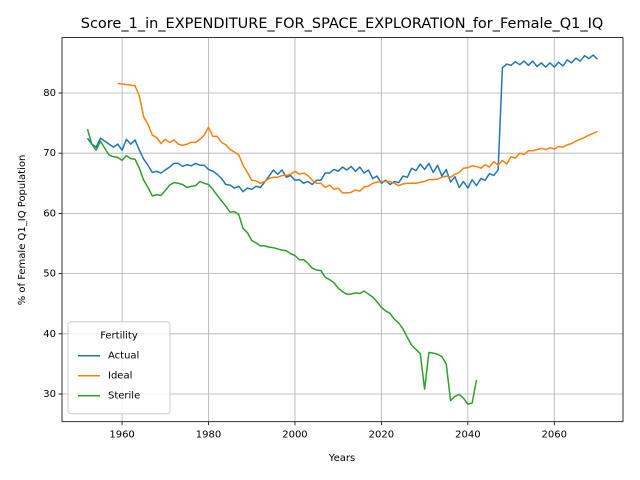  I want to click on y-tick-label: 40, so click(49, 334).